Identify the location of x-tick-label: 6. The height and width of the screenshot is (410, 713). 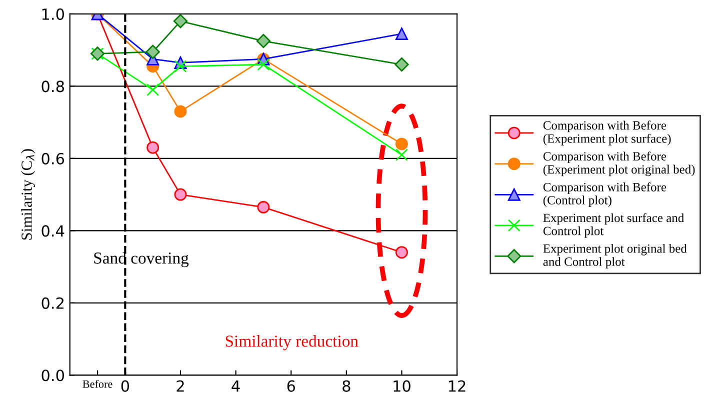
(291, 386).